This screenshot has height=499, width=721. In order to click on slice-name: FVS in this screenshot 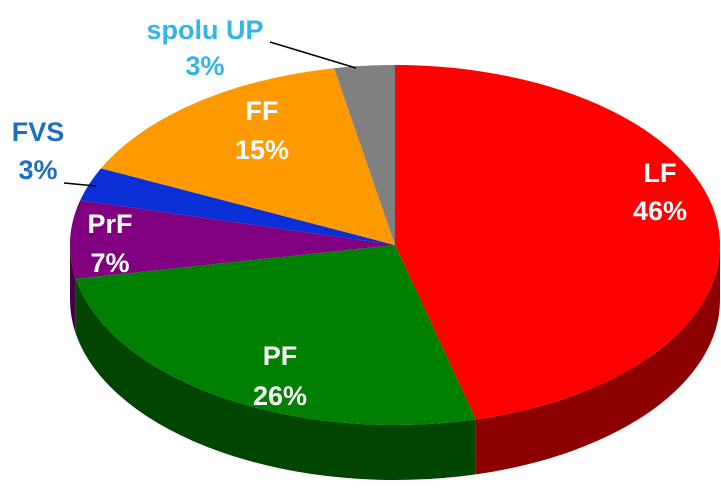, I will do `click(38, 132)`.